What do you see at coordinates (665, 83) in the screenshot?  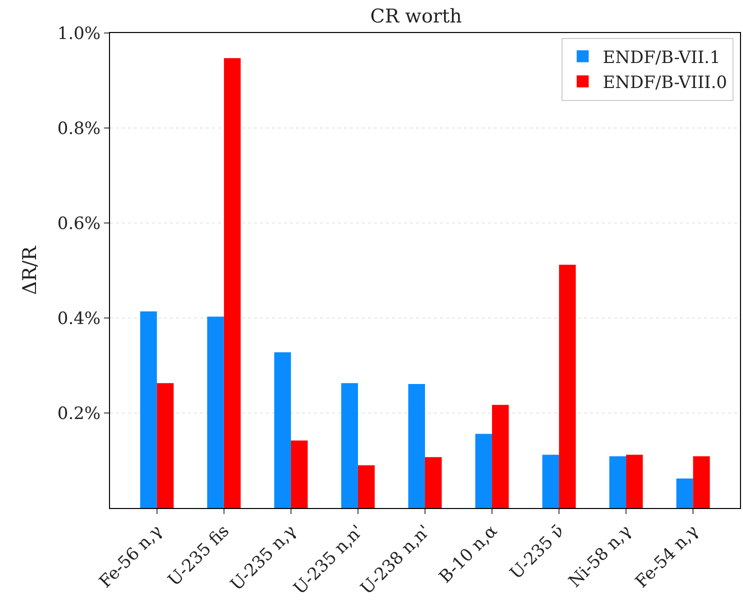 I see `legend-label: ENDF/B-VIII.0` at bounding box center [665, 83].